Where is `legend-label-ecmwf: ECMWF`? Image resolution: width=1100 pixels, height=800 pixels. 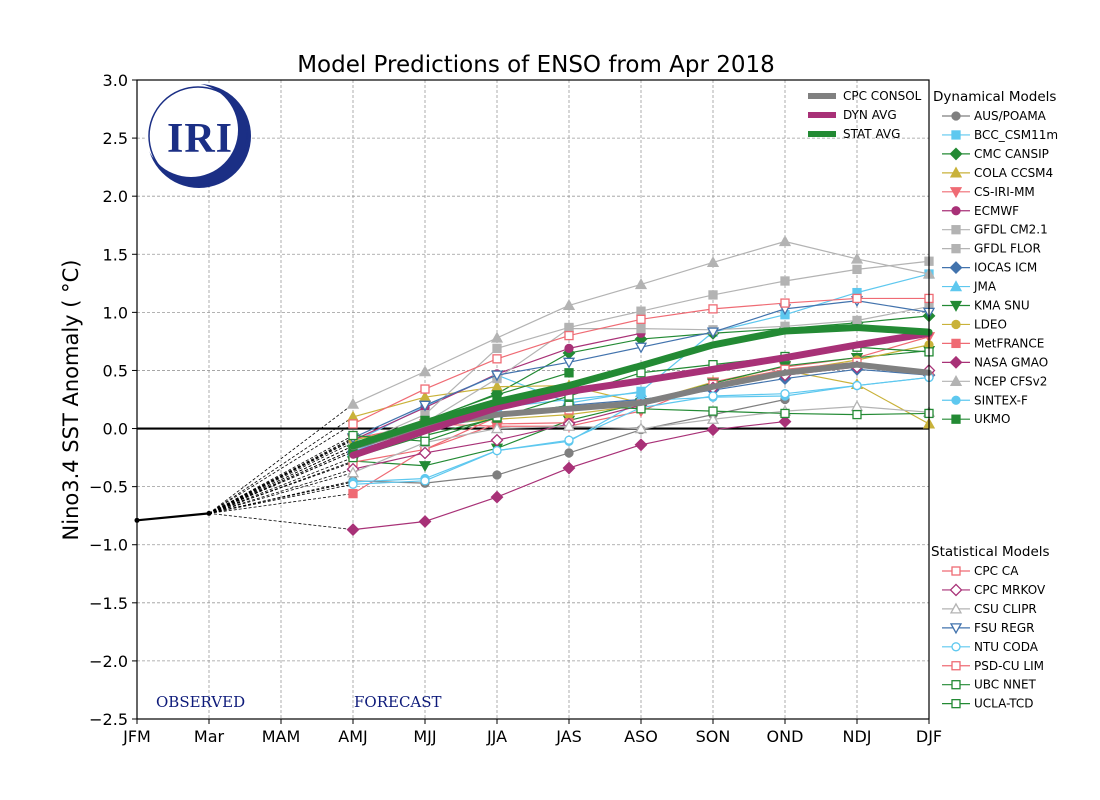
legend-label-ecmwf: ECMWF is located at coordinates (996, 211).